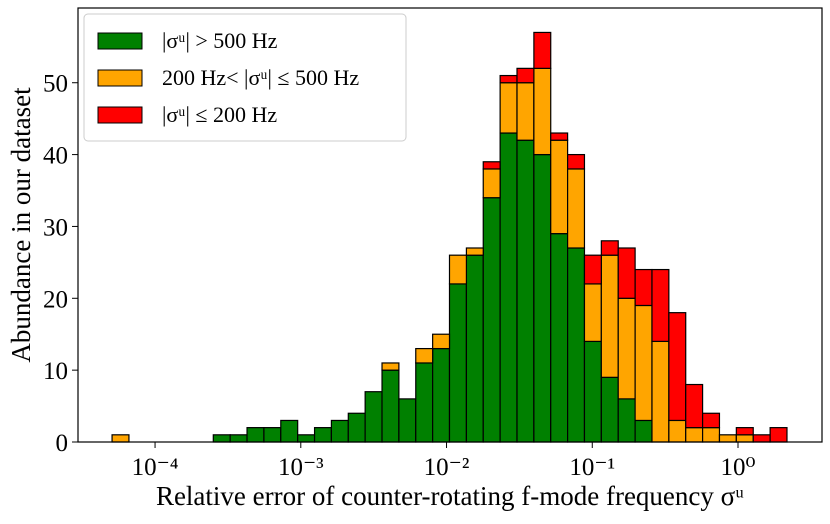  Describe the element at coordinates (55, 227) in the screenshot. I see `y-tick-label: 30` at that location.